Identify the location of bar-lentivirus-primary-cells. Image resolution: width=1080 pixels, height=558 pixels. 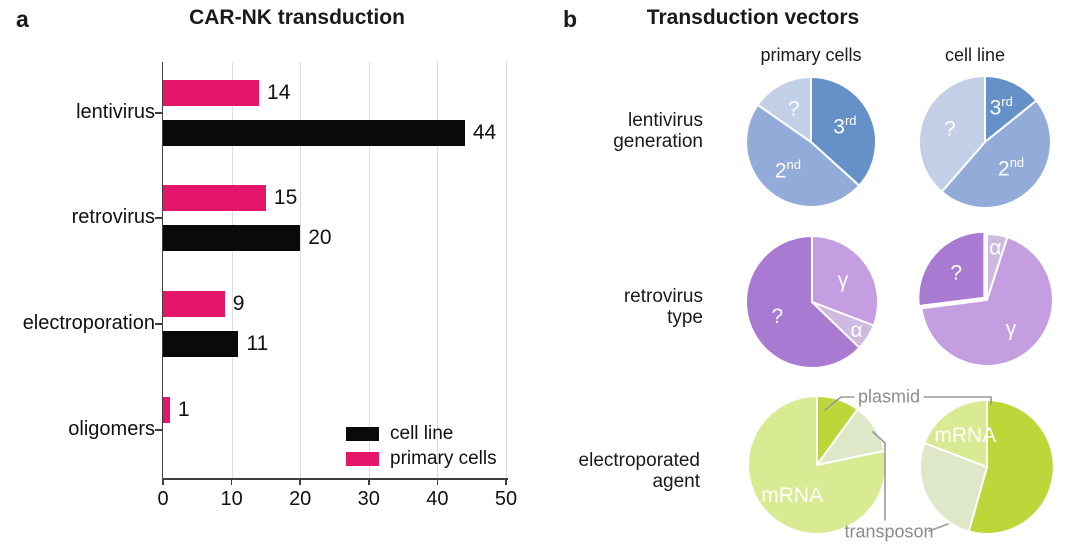
(211, 93).